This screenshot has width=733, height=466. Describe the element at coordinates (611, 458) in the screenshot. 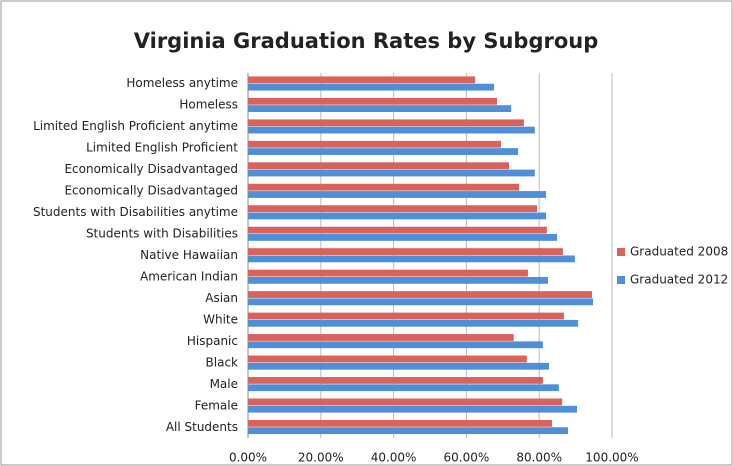

I see `x-tick-label: 100.00%` at that location.